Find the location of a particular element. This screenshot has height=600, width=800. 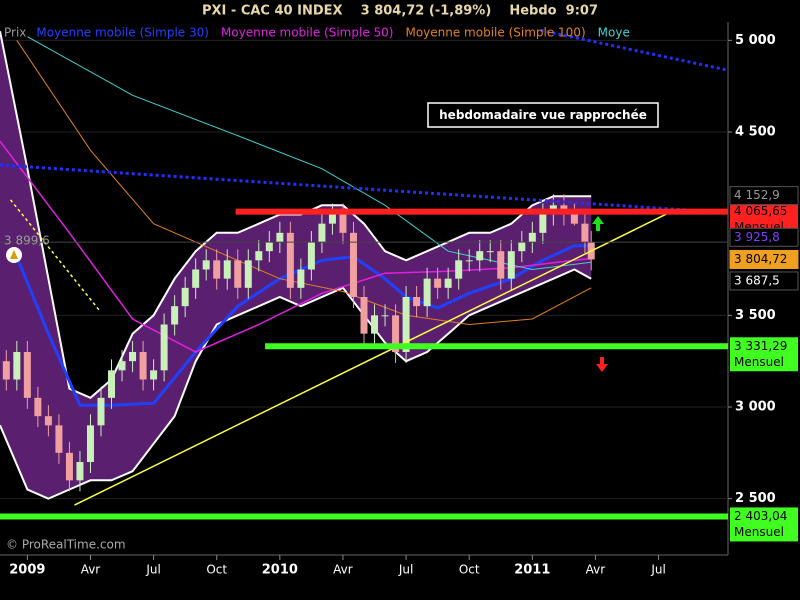

y-tick-label: 3 500 is located at coordinates (755, 315).